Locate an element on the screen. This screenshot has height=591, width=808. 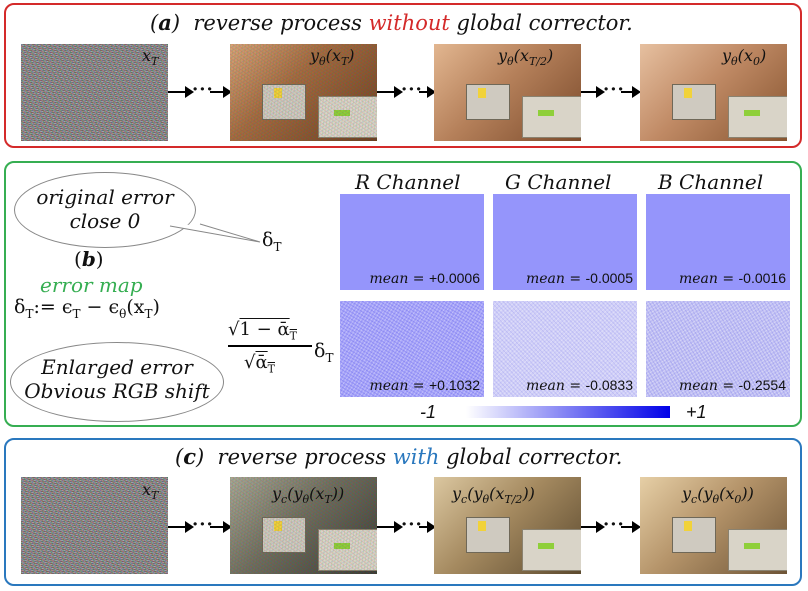
colorbar-max-label: +1 is located at coordinates (696, 412).